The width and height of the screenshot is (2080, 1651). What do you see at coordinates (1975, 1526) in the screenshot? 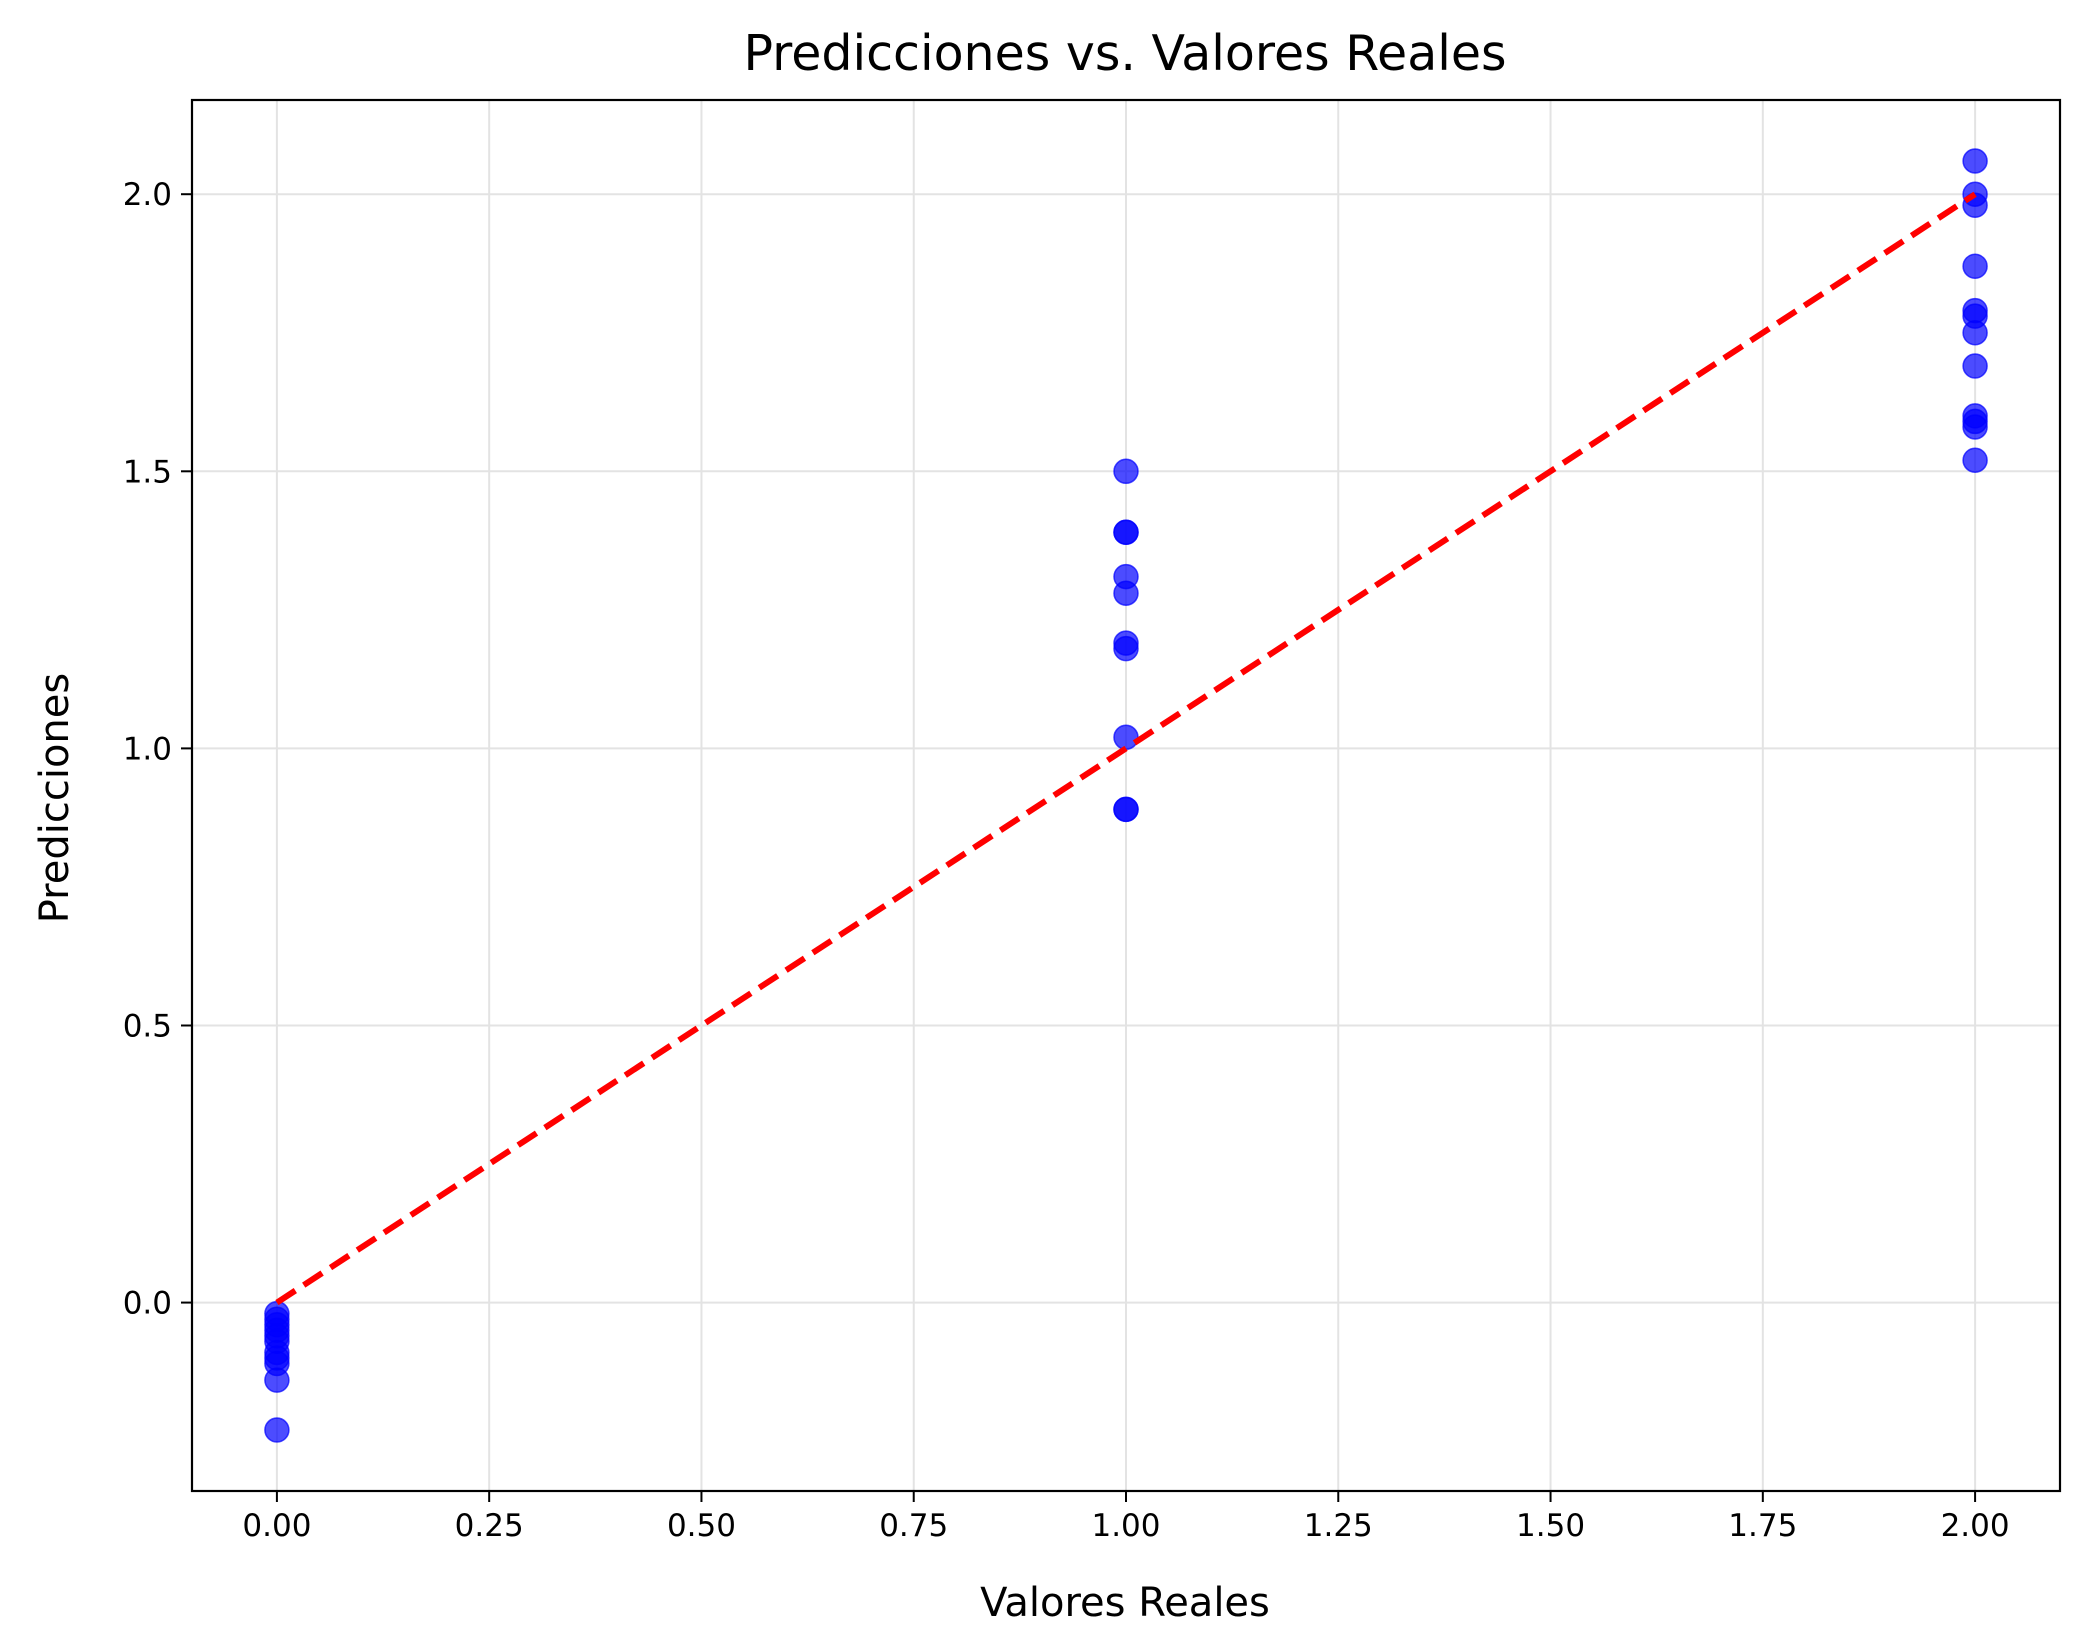
I see `x-tick-label: 2.00` at bounding box center [1975, 1526].